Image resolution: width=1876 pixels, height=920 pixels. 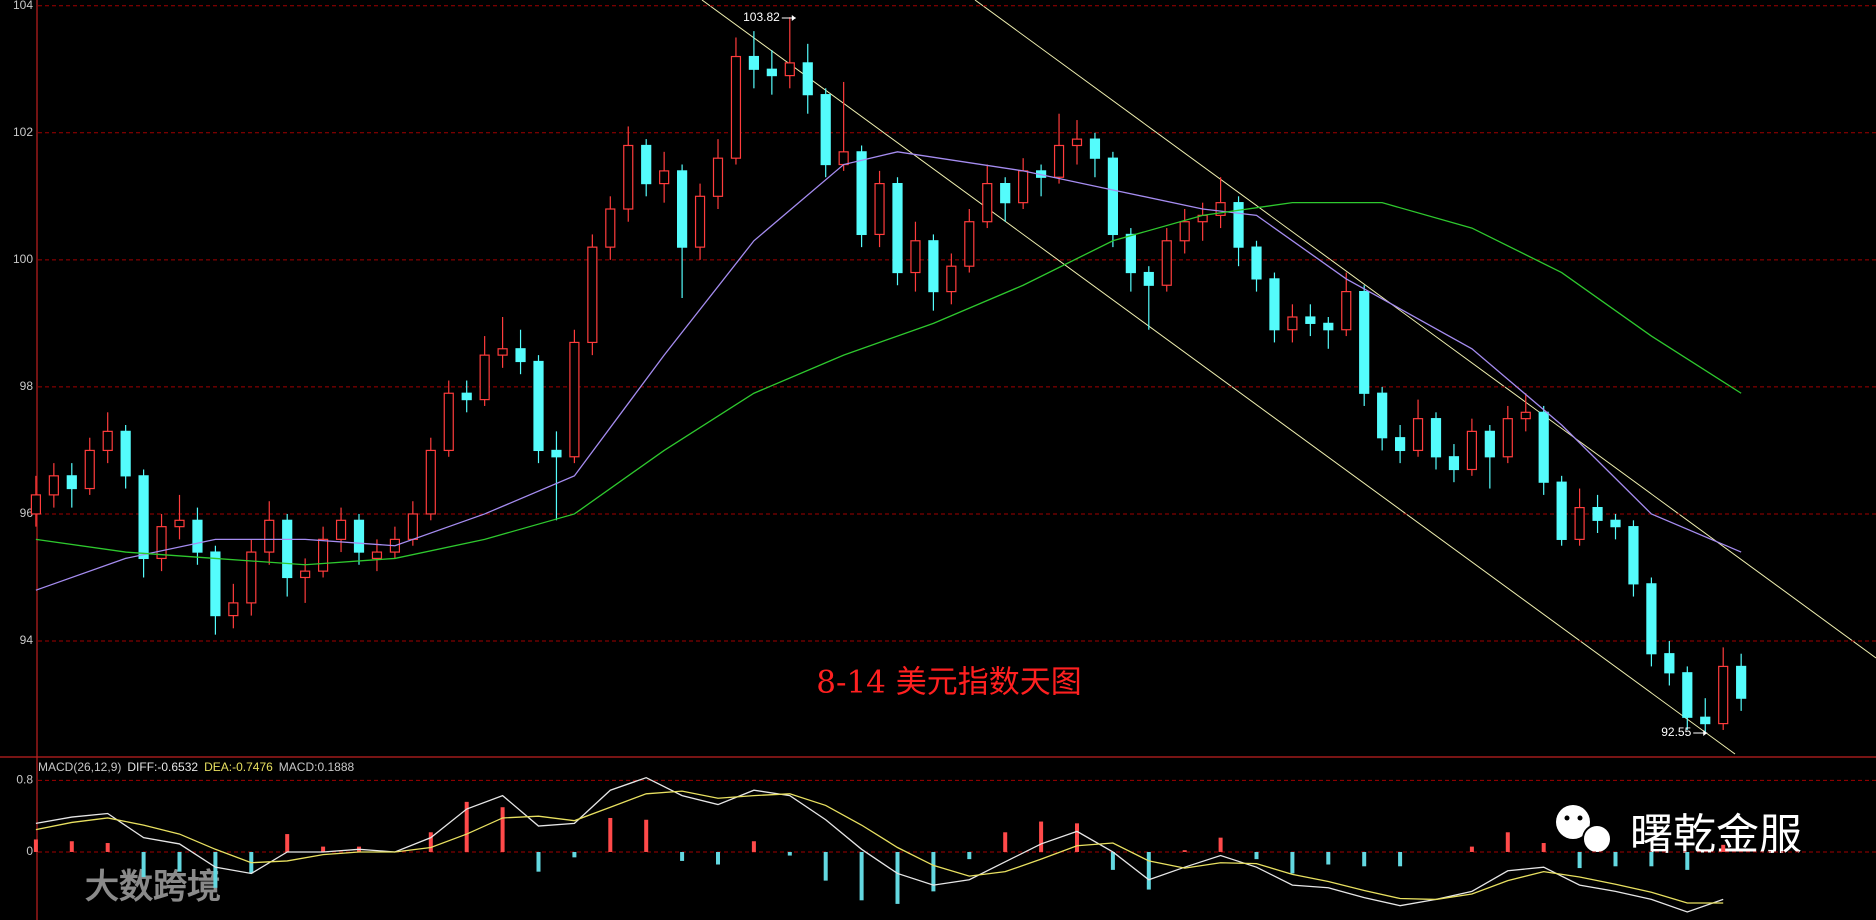 What do you see at coordinates (1573, 822) in the screenshot?
I see `icon-bubble` at bounding box center [1573, 822].